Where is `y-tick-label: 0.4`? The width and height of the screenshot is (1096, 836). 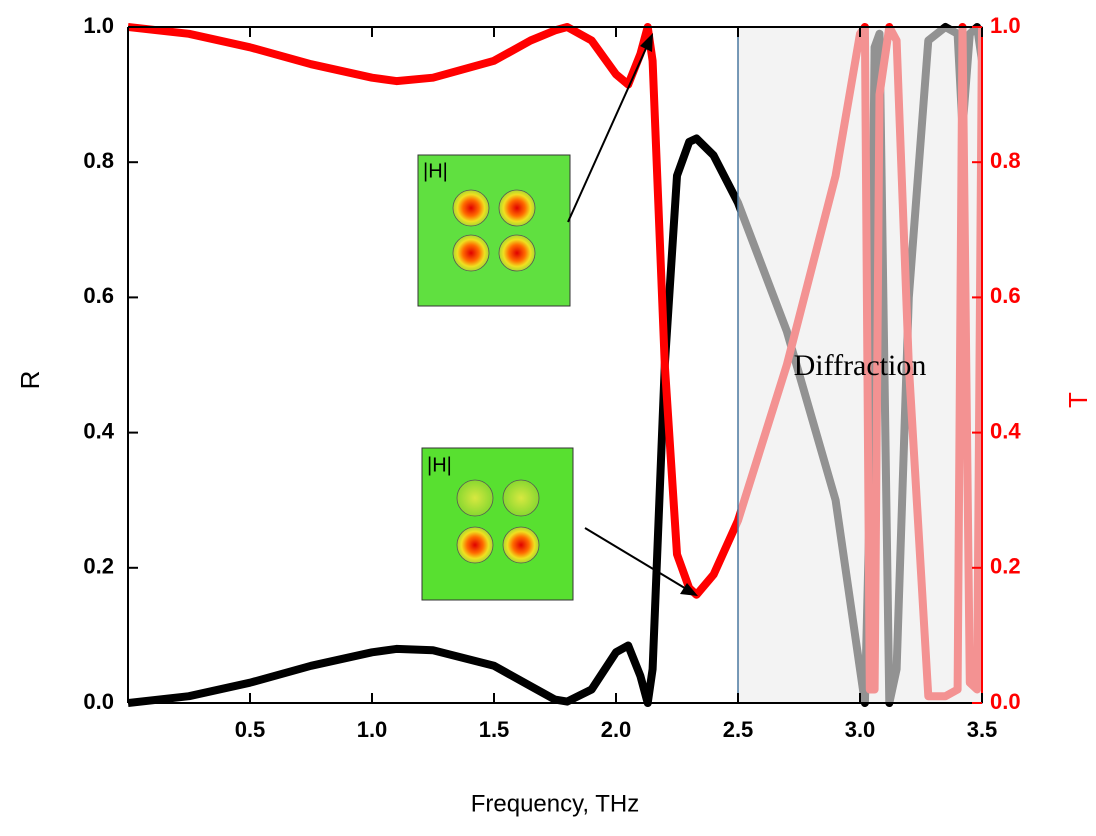
y-tick-label: 0.4 is located at coordinates (98, 430).